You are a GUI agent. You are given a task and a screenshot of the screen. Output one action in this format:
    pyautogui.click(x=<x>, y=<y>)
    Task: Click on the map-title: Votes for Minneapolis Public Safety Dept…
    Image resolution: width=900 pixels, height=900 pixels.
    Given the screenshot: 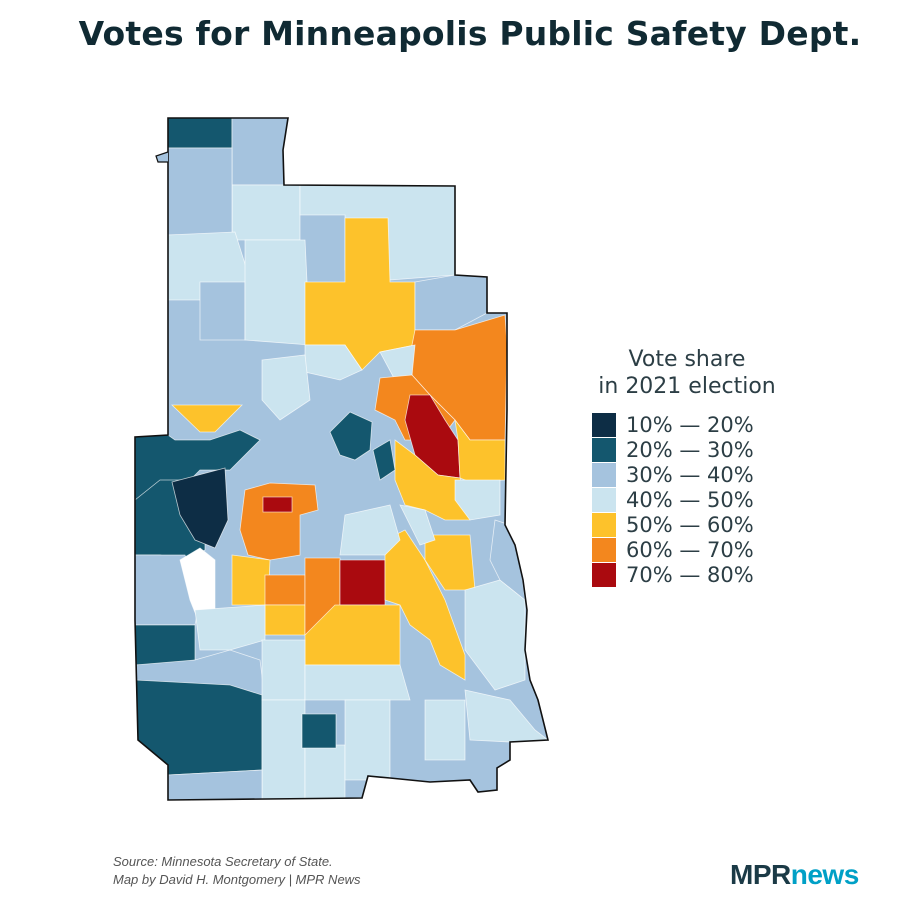 What is the action you would take?
    pyautogui.click(x=470, y=33)
    